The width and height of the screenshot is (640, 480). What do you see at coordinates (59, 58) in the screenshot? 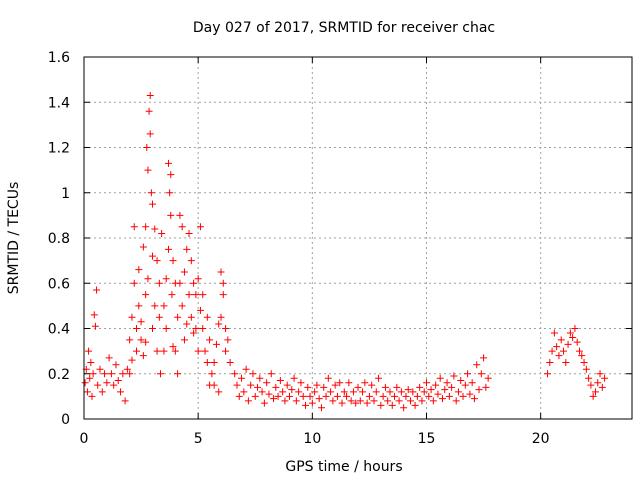
I see `y-tick-label: 1.6` at bounding box center [59, 58].